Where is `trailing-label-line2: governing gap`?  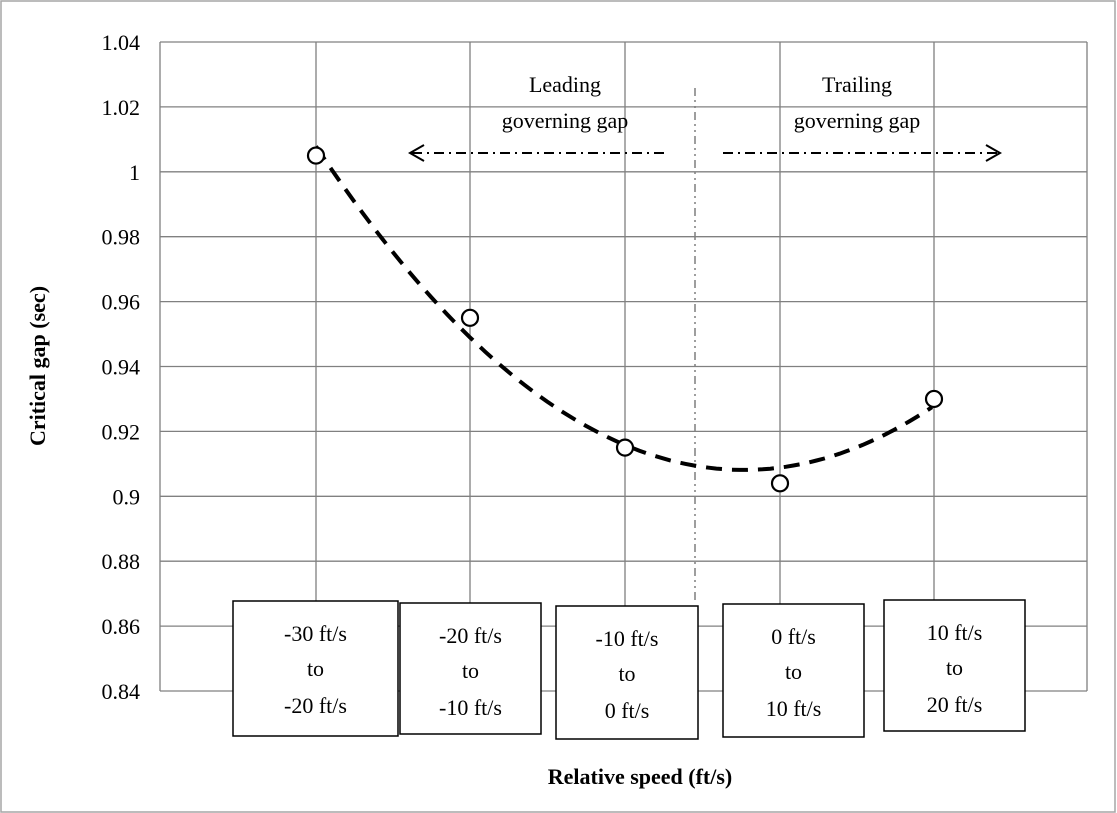 trailing-label-line2: governing gap is located at coordinates (857, 120).